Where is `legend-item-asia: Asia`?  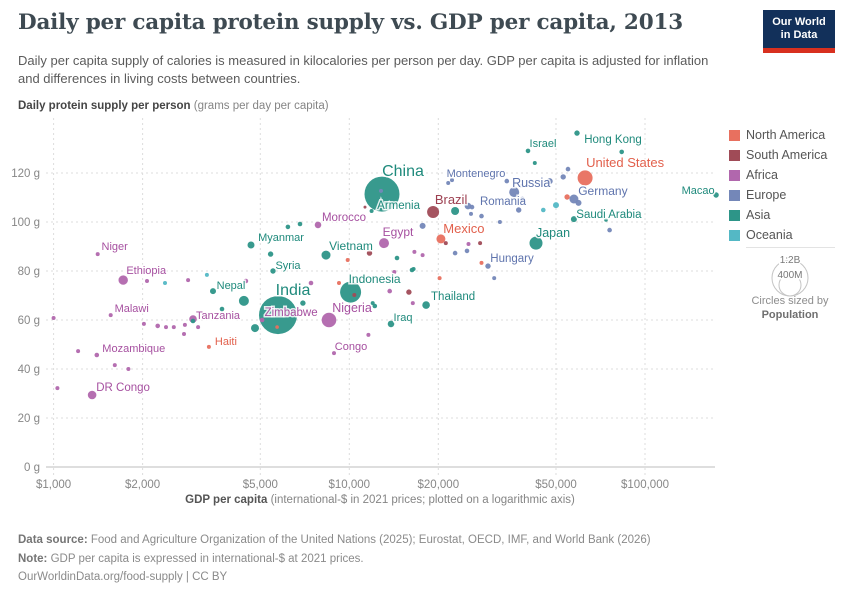 legend-item-asia: Asia is located at coordinates (778, 215).